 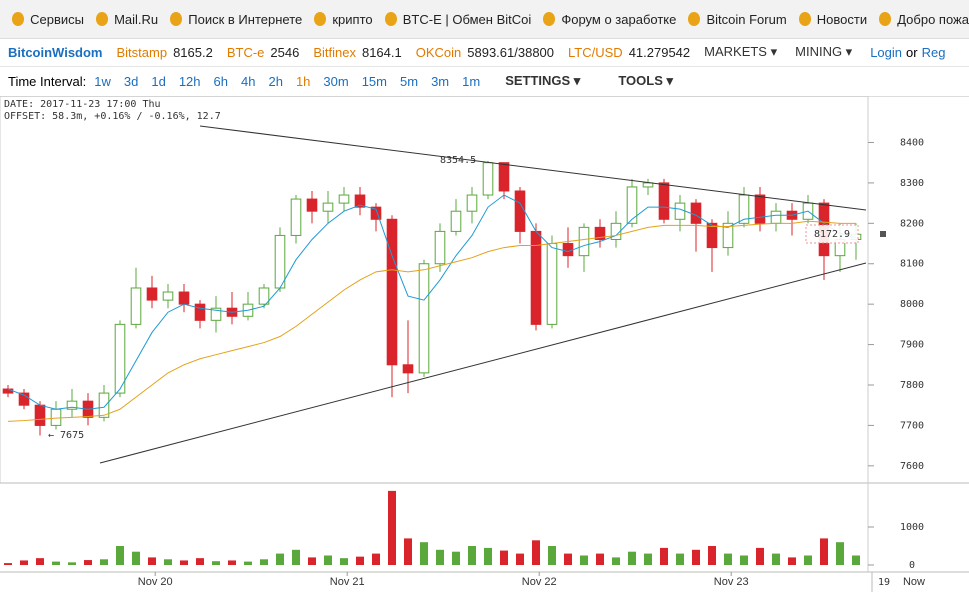 What do you see at coordinates (467, 19) in the screenshot?
I see `bookmark: BTC-E | Обмен BitCoi` at bounding box center [467, 19].